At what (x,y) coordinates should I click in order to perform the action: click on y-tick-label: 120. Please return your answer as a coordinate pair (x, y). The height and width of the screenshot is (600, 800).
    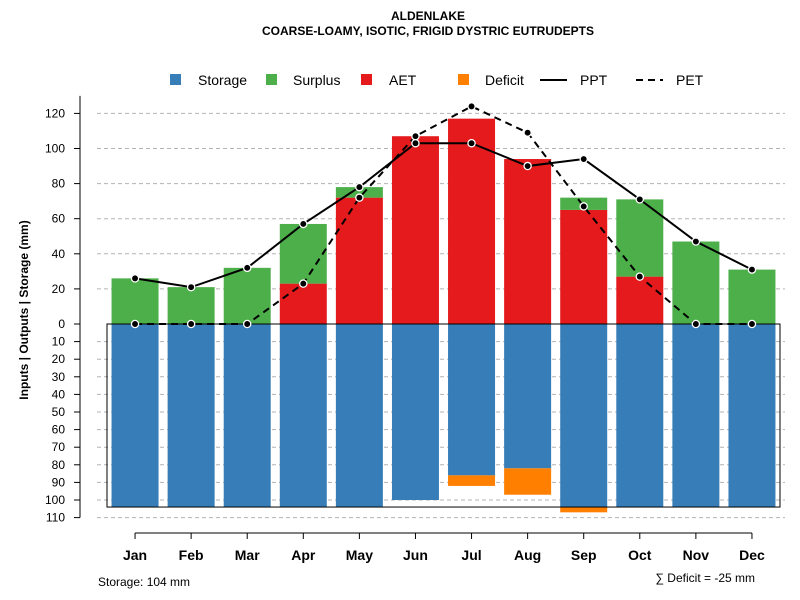
    Looking at the image, I should click on (55, 113).